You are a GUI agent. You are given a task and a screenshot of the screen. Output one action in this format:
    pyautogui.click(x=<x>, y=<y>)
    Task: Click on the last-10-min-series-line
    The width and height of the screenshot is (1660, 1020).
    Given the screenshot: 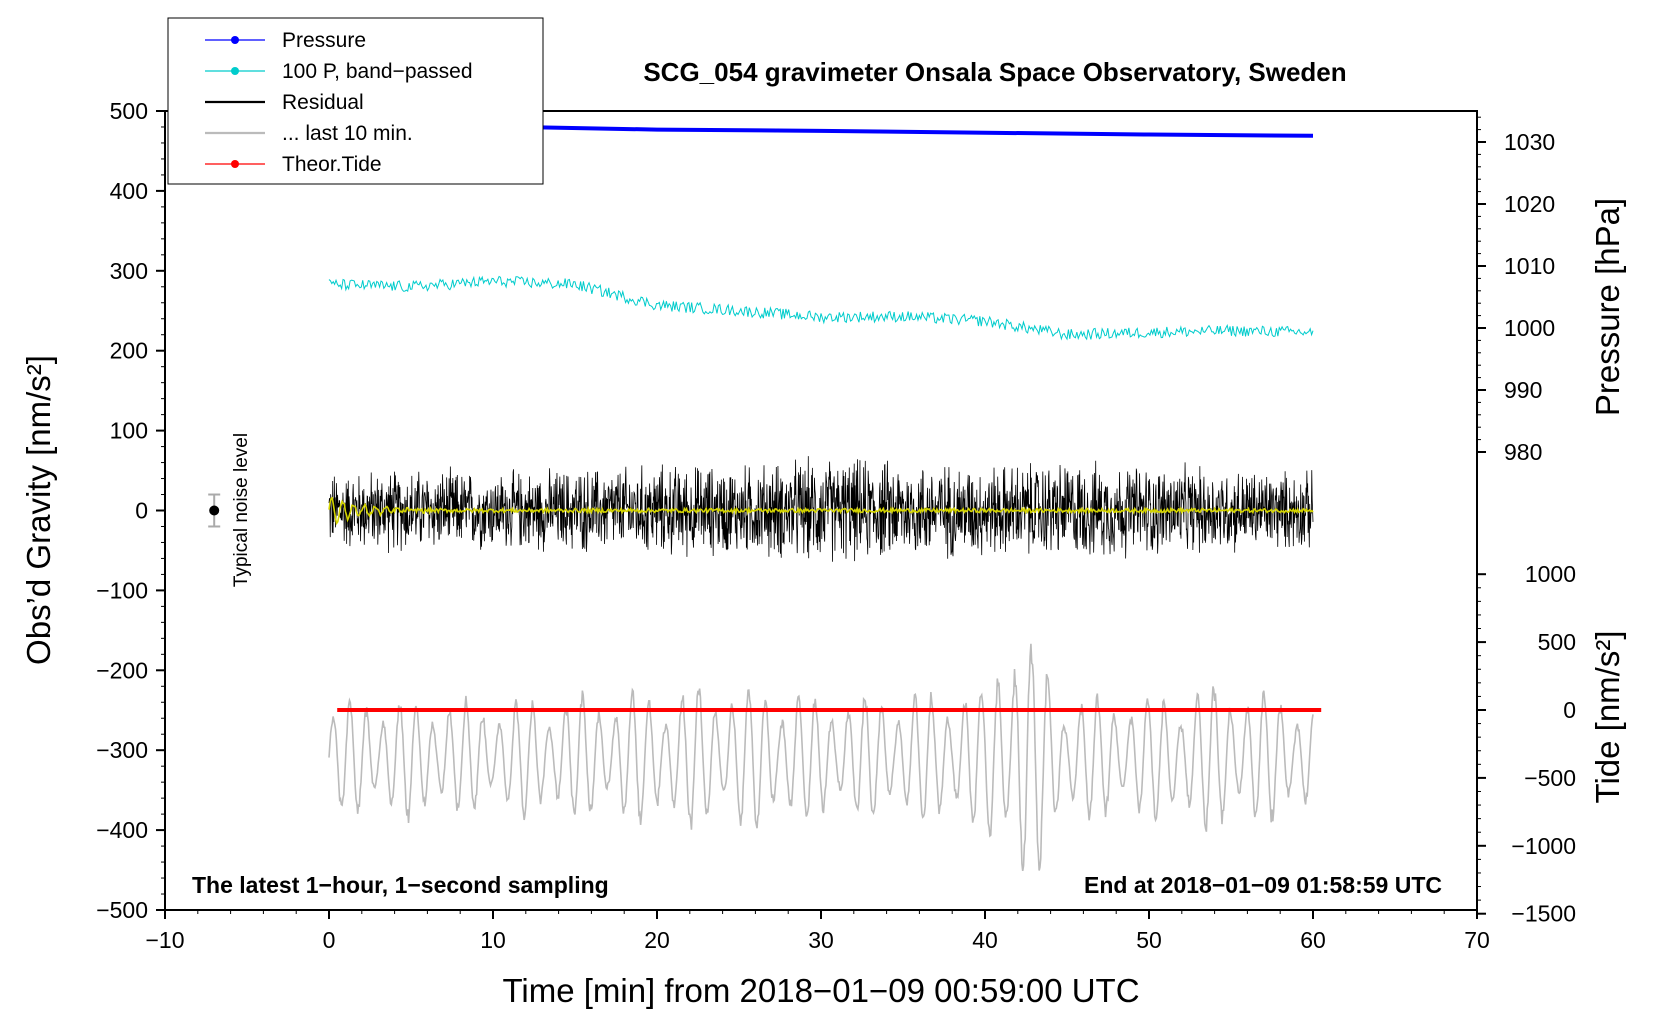 What is the action you would take?
    pyautogui.click(x=821, y=757)
    